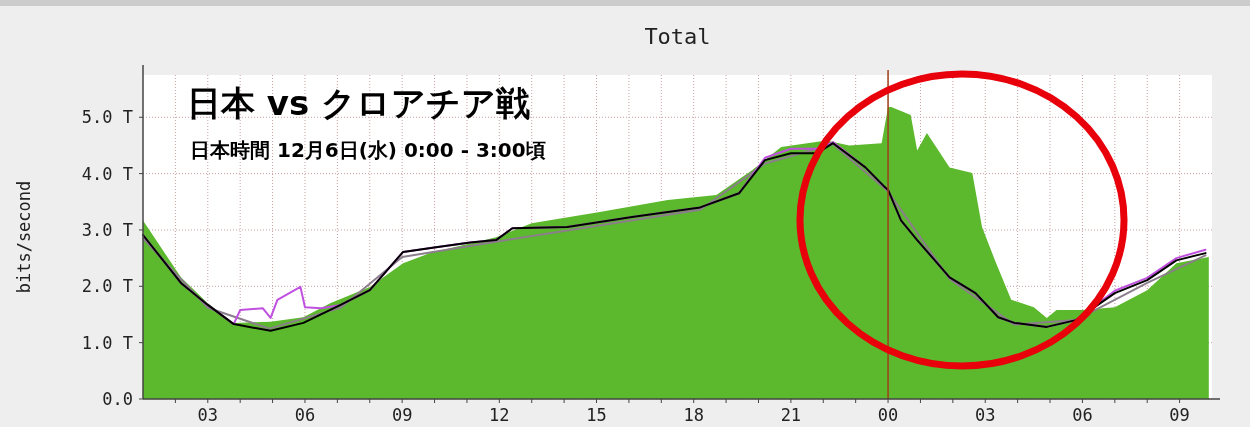 The height and width of the screenshot is (427, 1250). What do you see at coordinates (359, 103) in the screenshot?
I see `annotation: 日本 vs クロアチア戦` at bounding box center [359, 103].